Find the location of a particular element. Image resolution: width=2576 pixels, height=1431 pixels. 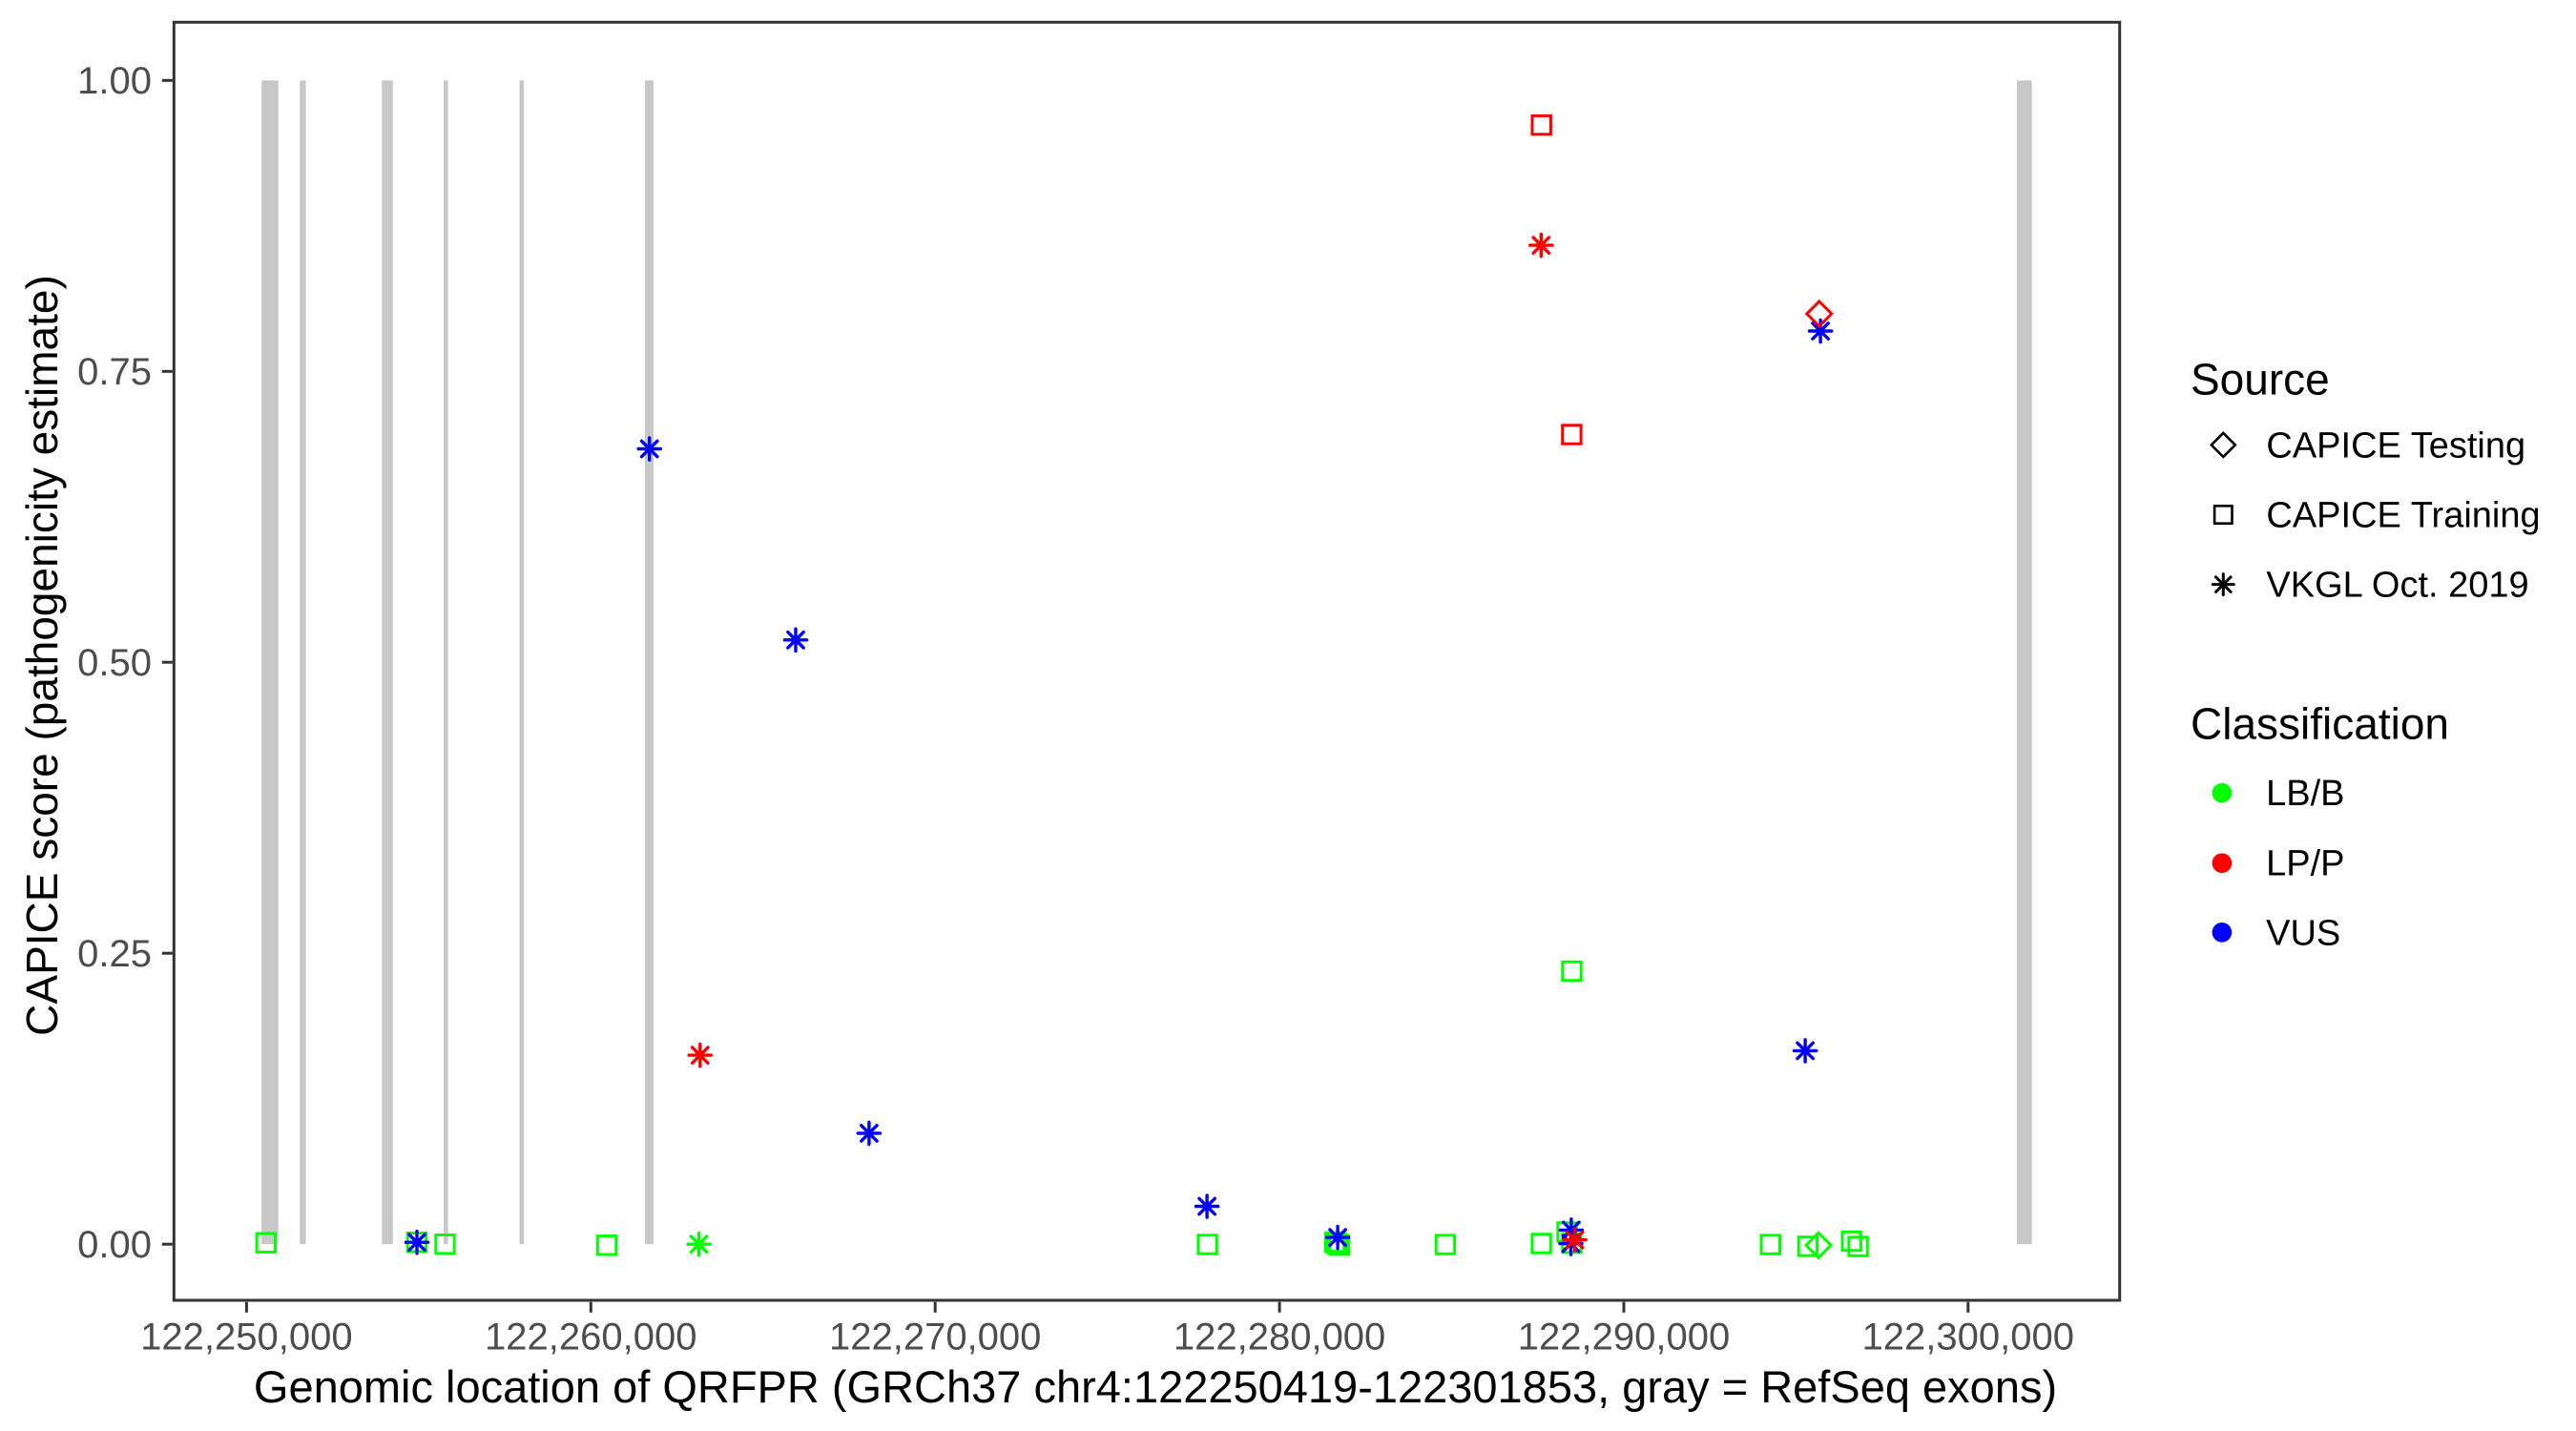

svg-text: Source is located at coordinates (2260, 379).